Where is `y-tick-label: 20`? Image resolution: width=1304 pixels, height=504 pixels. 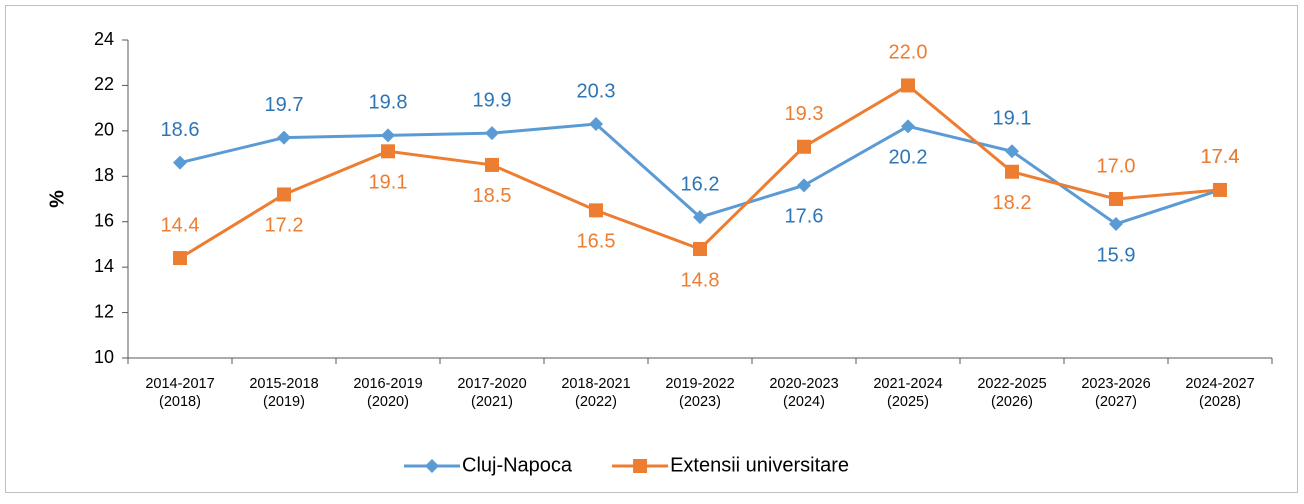 y-tick-label: 20 is located at coordinates (104, 130).